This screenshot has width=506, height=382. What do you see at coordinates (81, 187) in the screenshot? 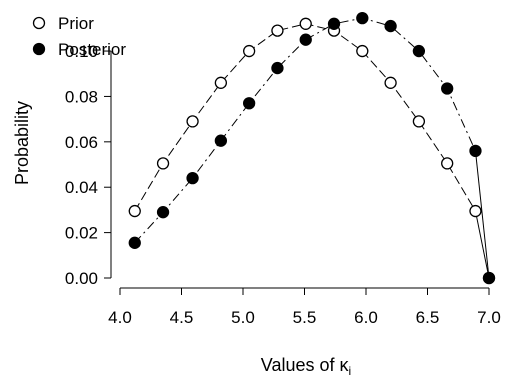
I see `y-tick-label-2: 0.04` at bounding box center [81, 187].